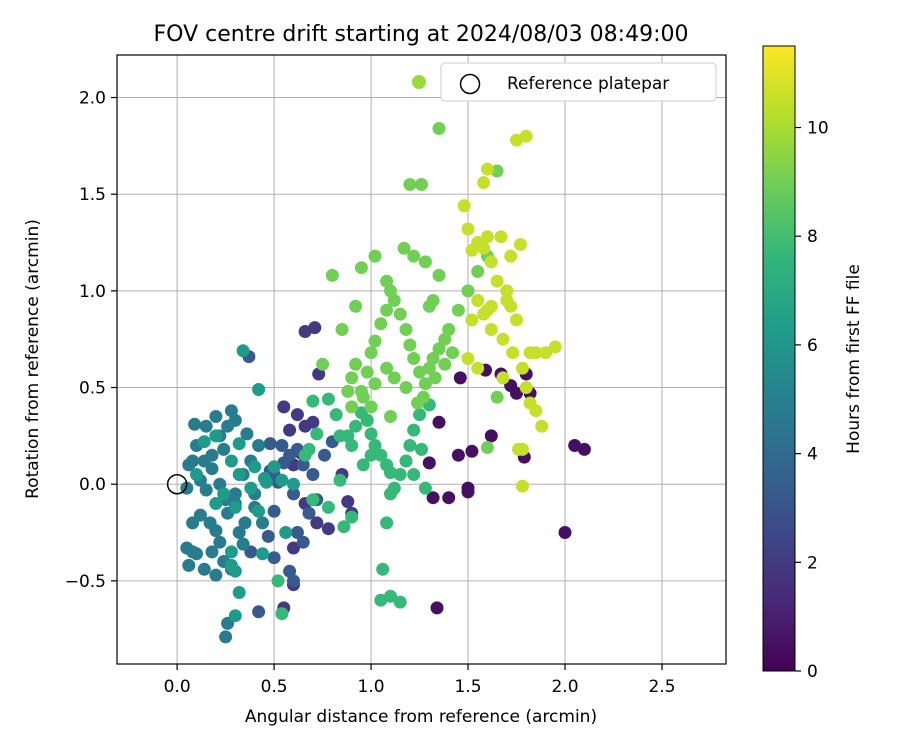 This screenshot has width=900, height=750. Describe the element at coordinates (91, 340) in the screenshot. I see `y-axis: −0.5 0.0 0.5 1.0 1.5 2.0` at that location.